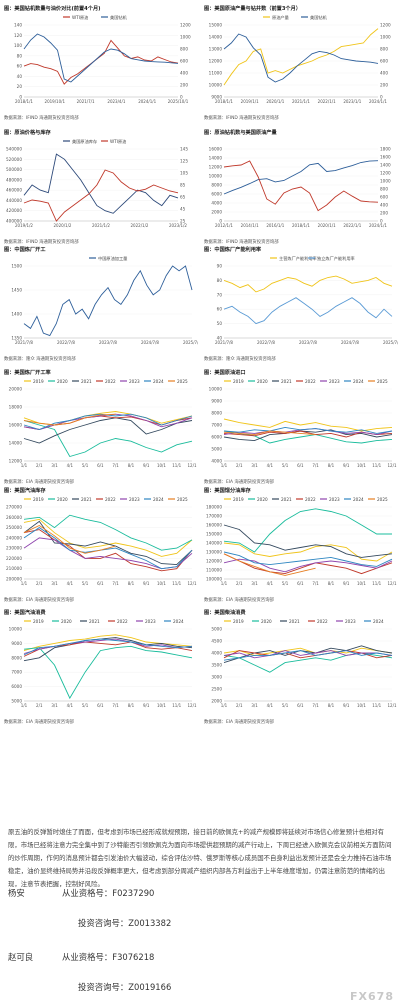 Image resolution: width=400 pixels, height=1007 pixels. What do you see at coordinates (241, 242) in the screenshot?
I see `chart-source: 数据来源：IFIND 海通期货投资咨询部` at bounding box center [241, 242].